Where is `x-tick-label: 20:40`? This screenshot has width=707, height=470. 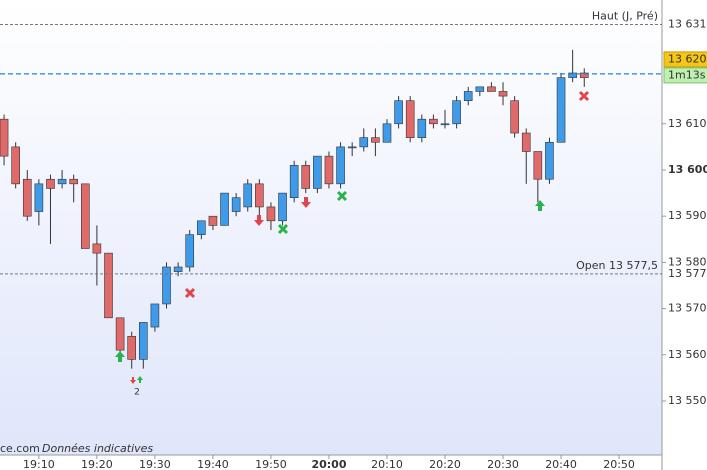 x-tick-label: 20:40 is located at coordinates (561, 464).